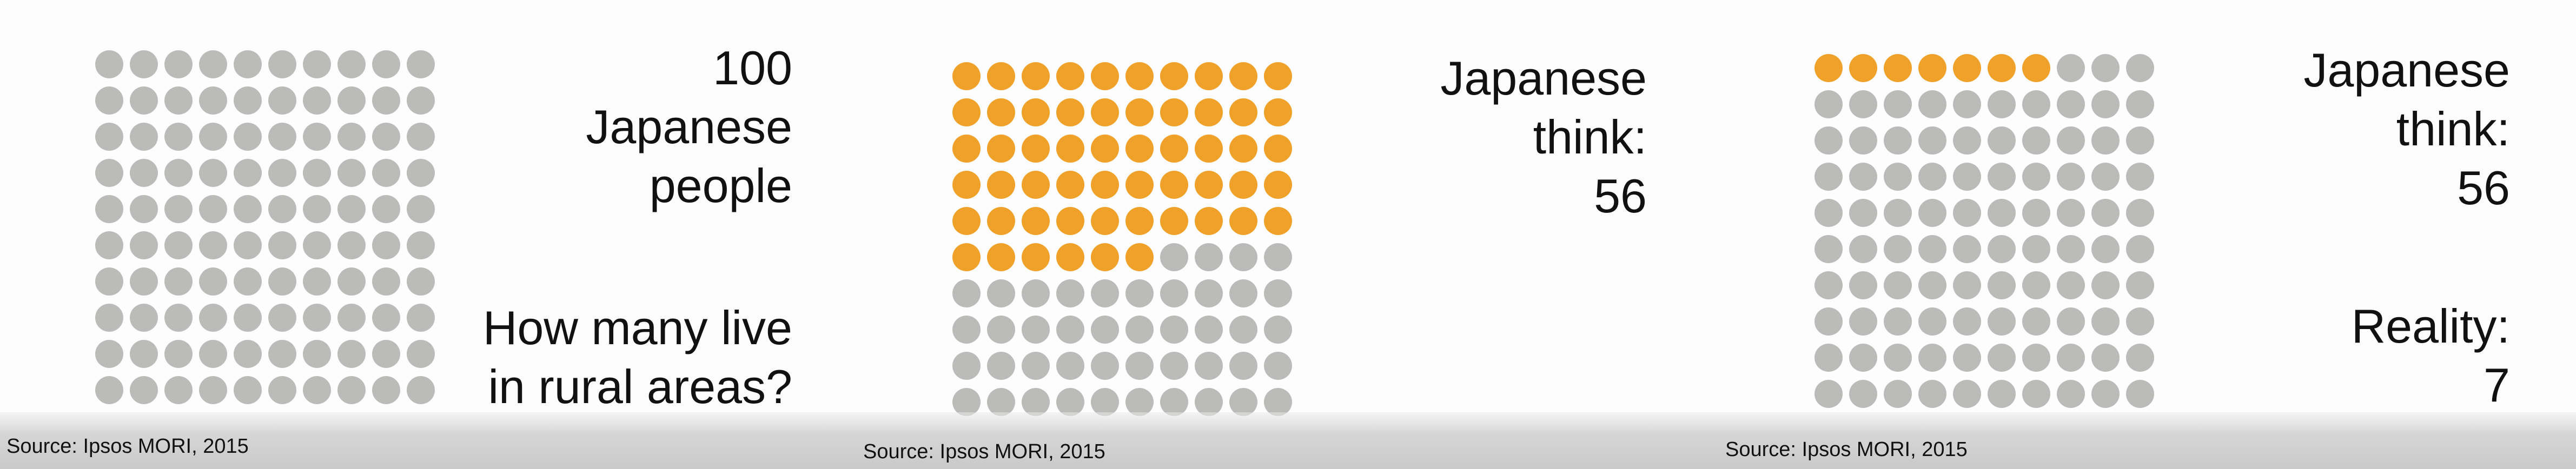  I want to click on source-bar: Source: Ipsos MORI, 2015, so click(429, 440).